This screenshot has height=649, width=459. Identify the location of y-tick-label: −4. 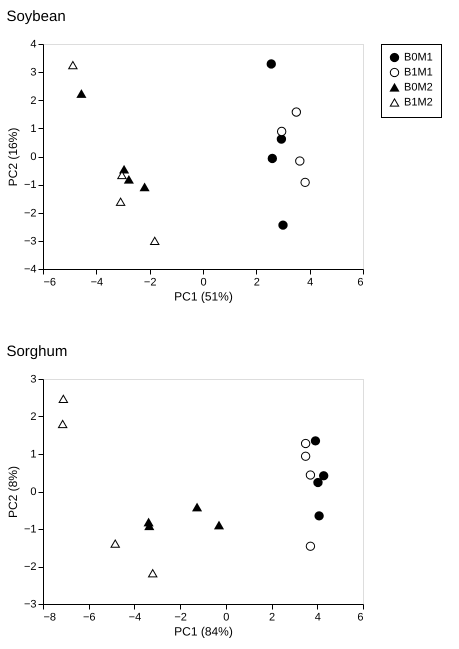
(30, 270).